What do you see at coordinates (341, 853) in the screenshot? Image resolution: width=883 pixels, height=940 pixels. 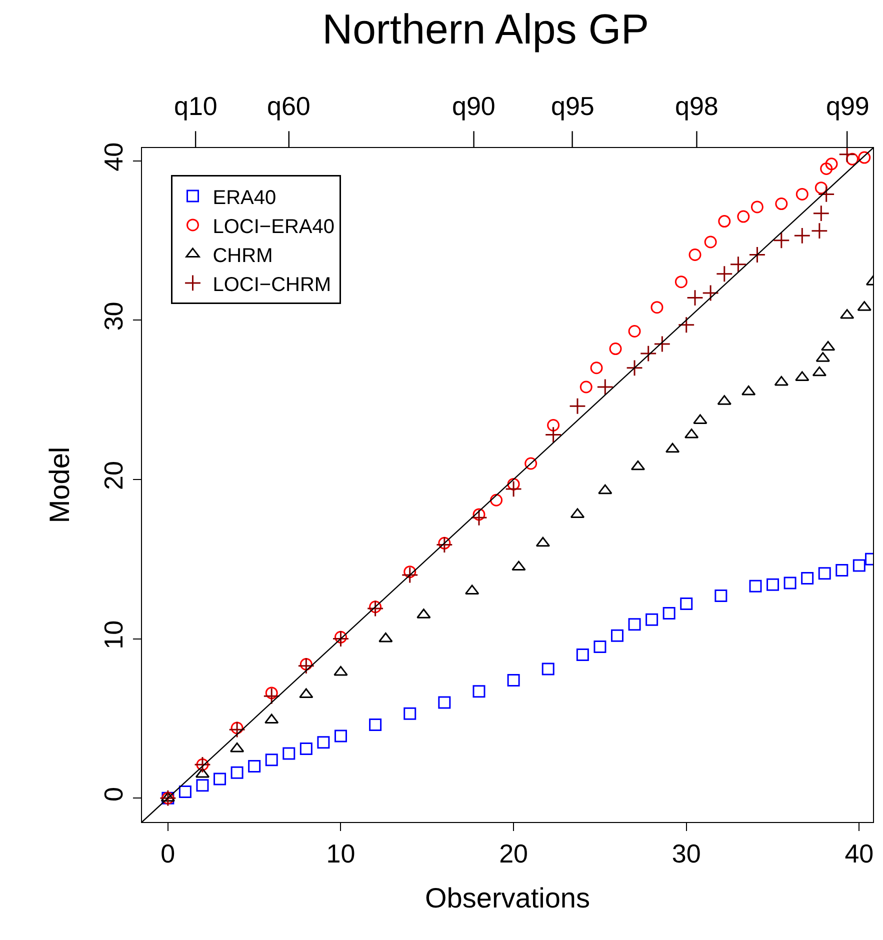 I see `x-tick-label: 10` at bounding box center [341, 853].